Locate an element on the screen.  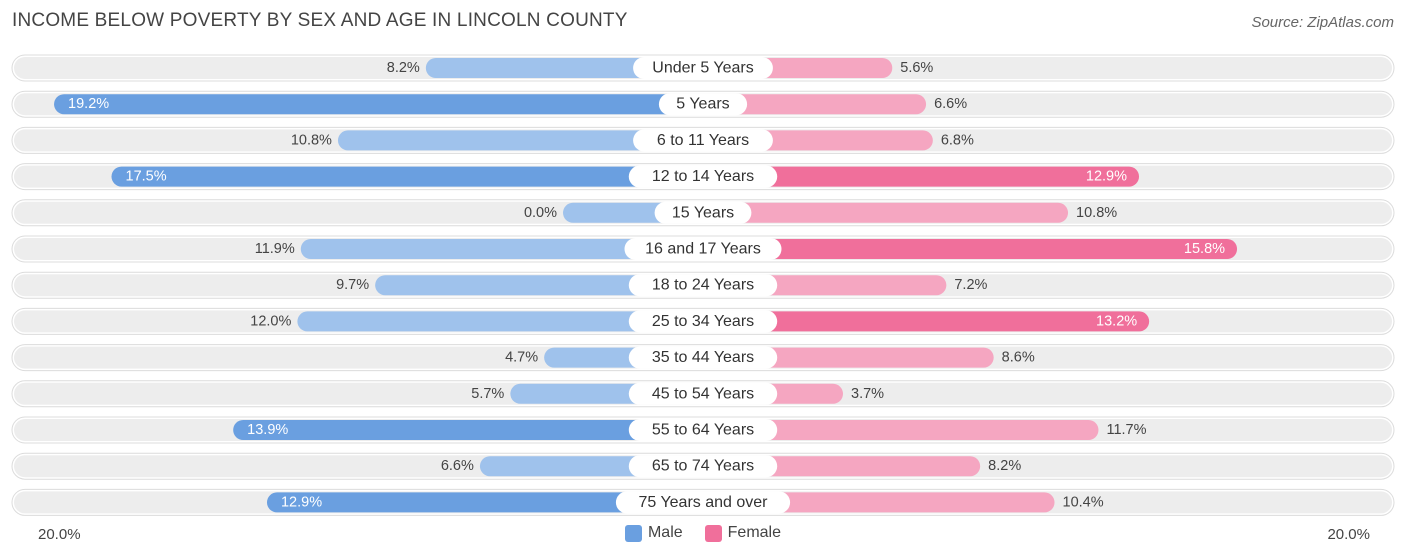
category-label-9: 45 to 54 Years is located at coordinates (703, 393).